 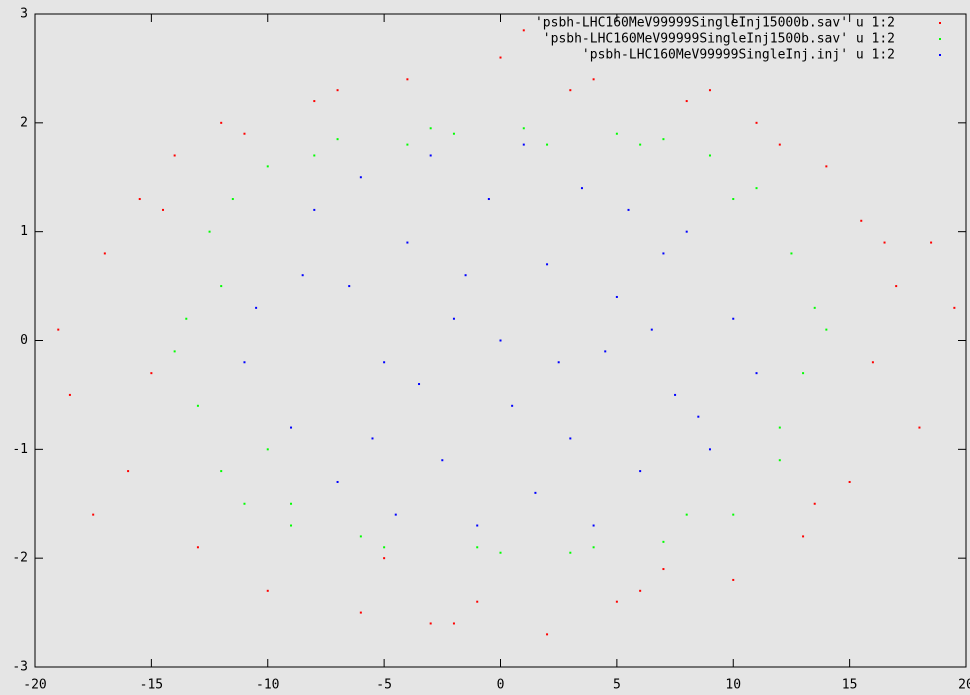 What do you see at coordinates (20, 558) in the screenshot?
I see `y-tick-label: -2` at bounding box center [20, 558].